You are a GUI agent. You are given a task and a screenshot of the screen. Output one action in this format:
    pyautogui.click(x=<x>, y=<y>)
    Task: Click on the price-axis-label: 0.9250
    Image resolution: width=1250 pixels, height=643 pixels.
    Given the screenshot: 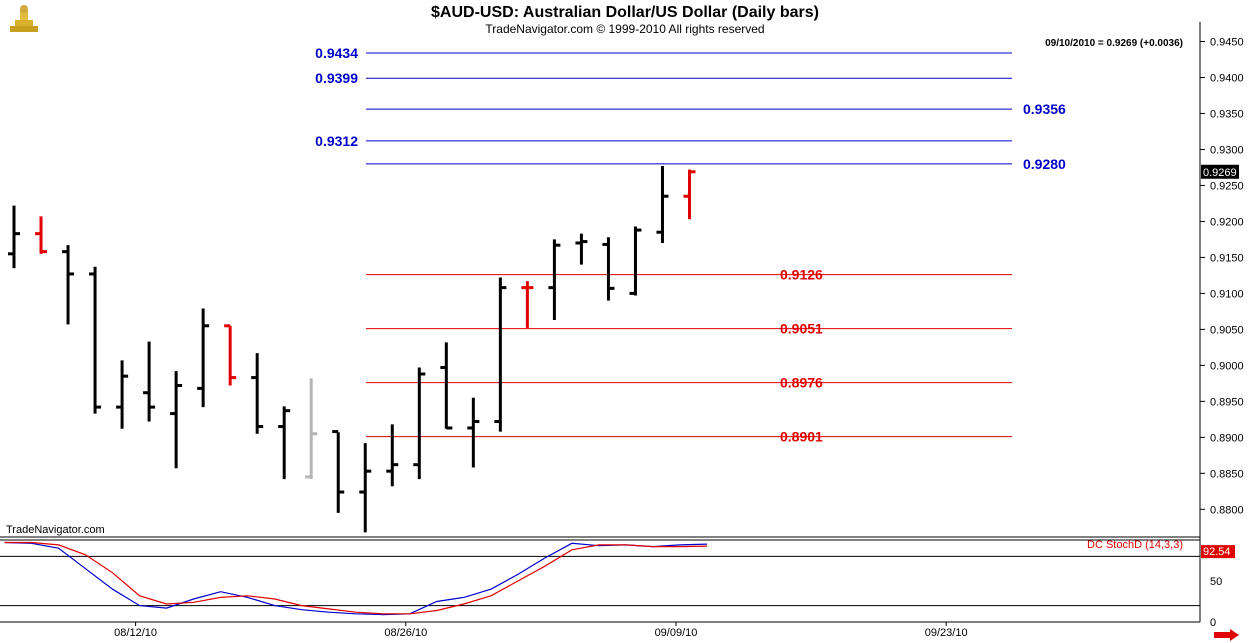 What is the action you would take?
    pyautogui.click(x=1227, y=186)
    